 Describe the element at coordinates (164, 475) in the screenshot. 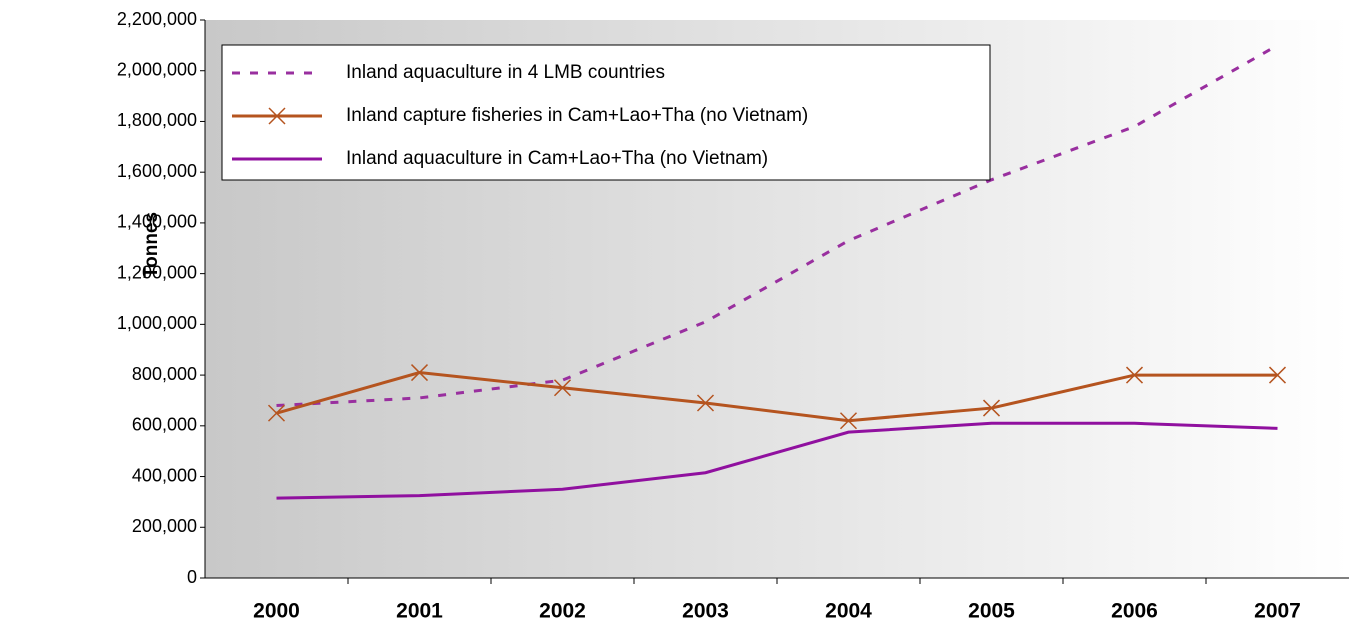

I see `y-tick-label: 400,000` at that location.